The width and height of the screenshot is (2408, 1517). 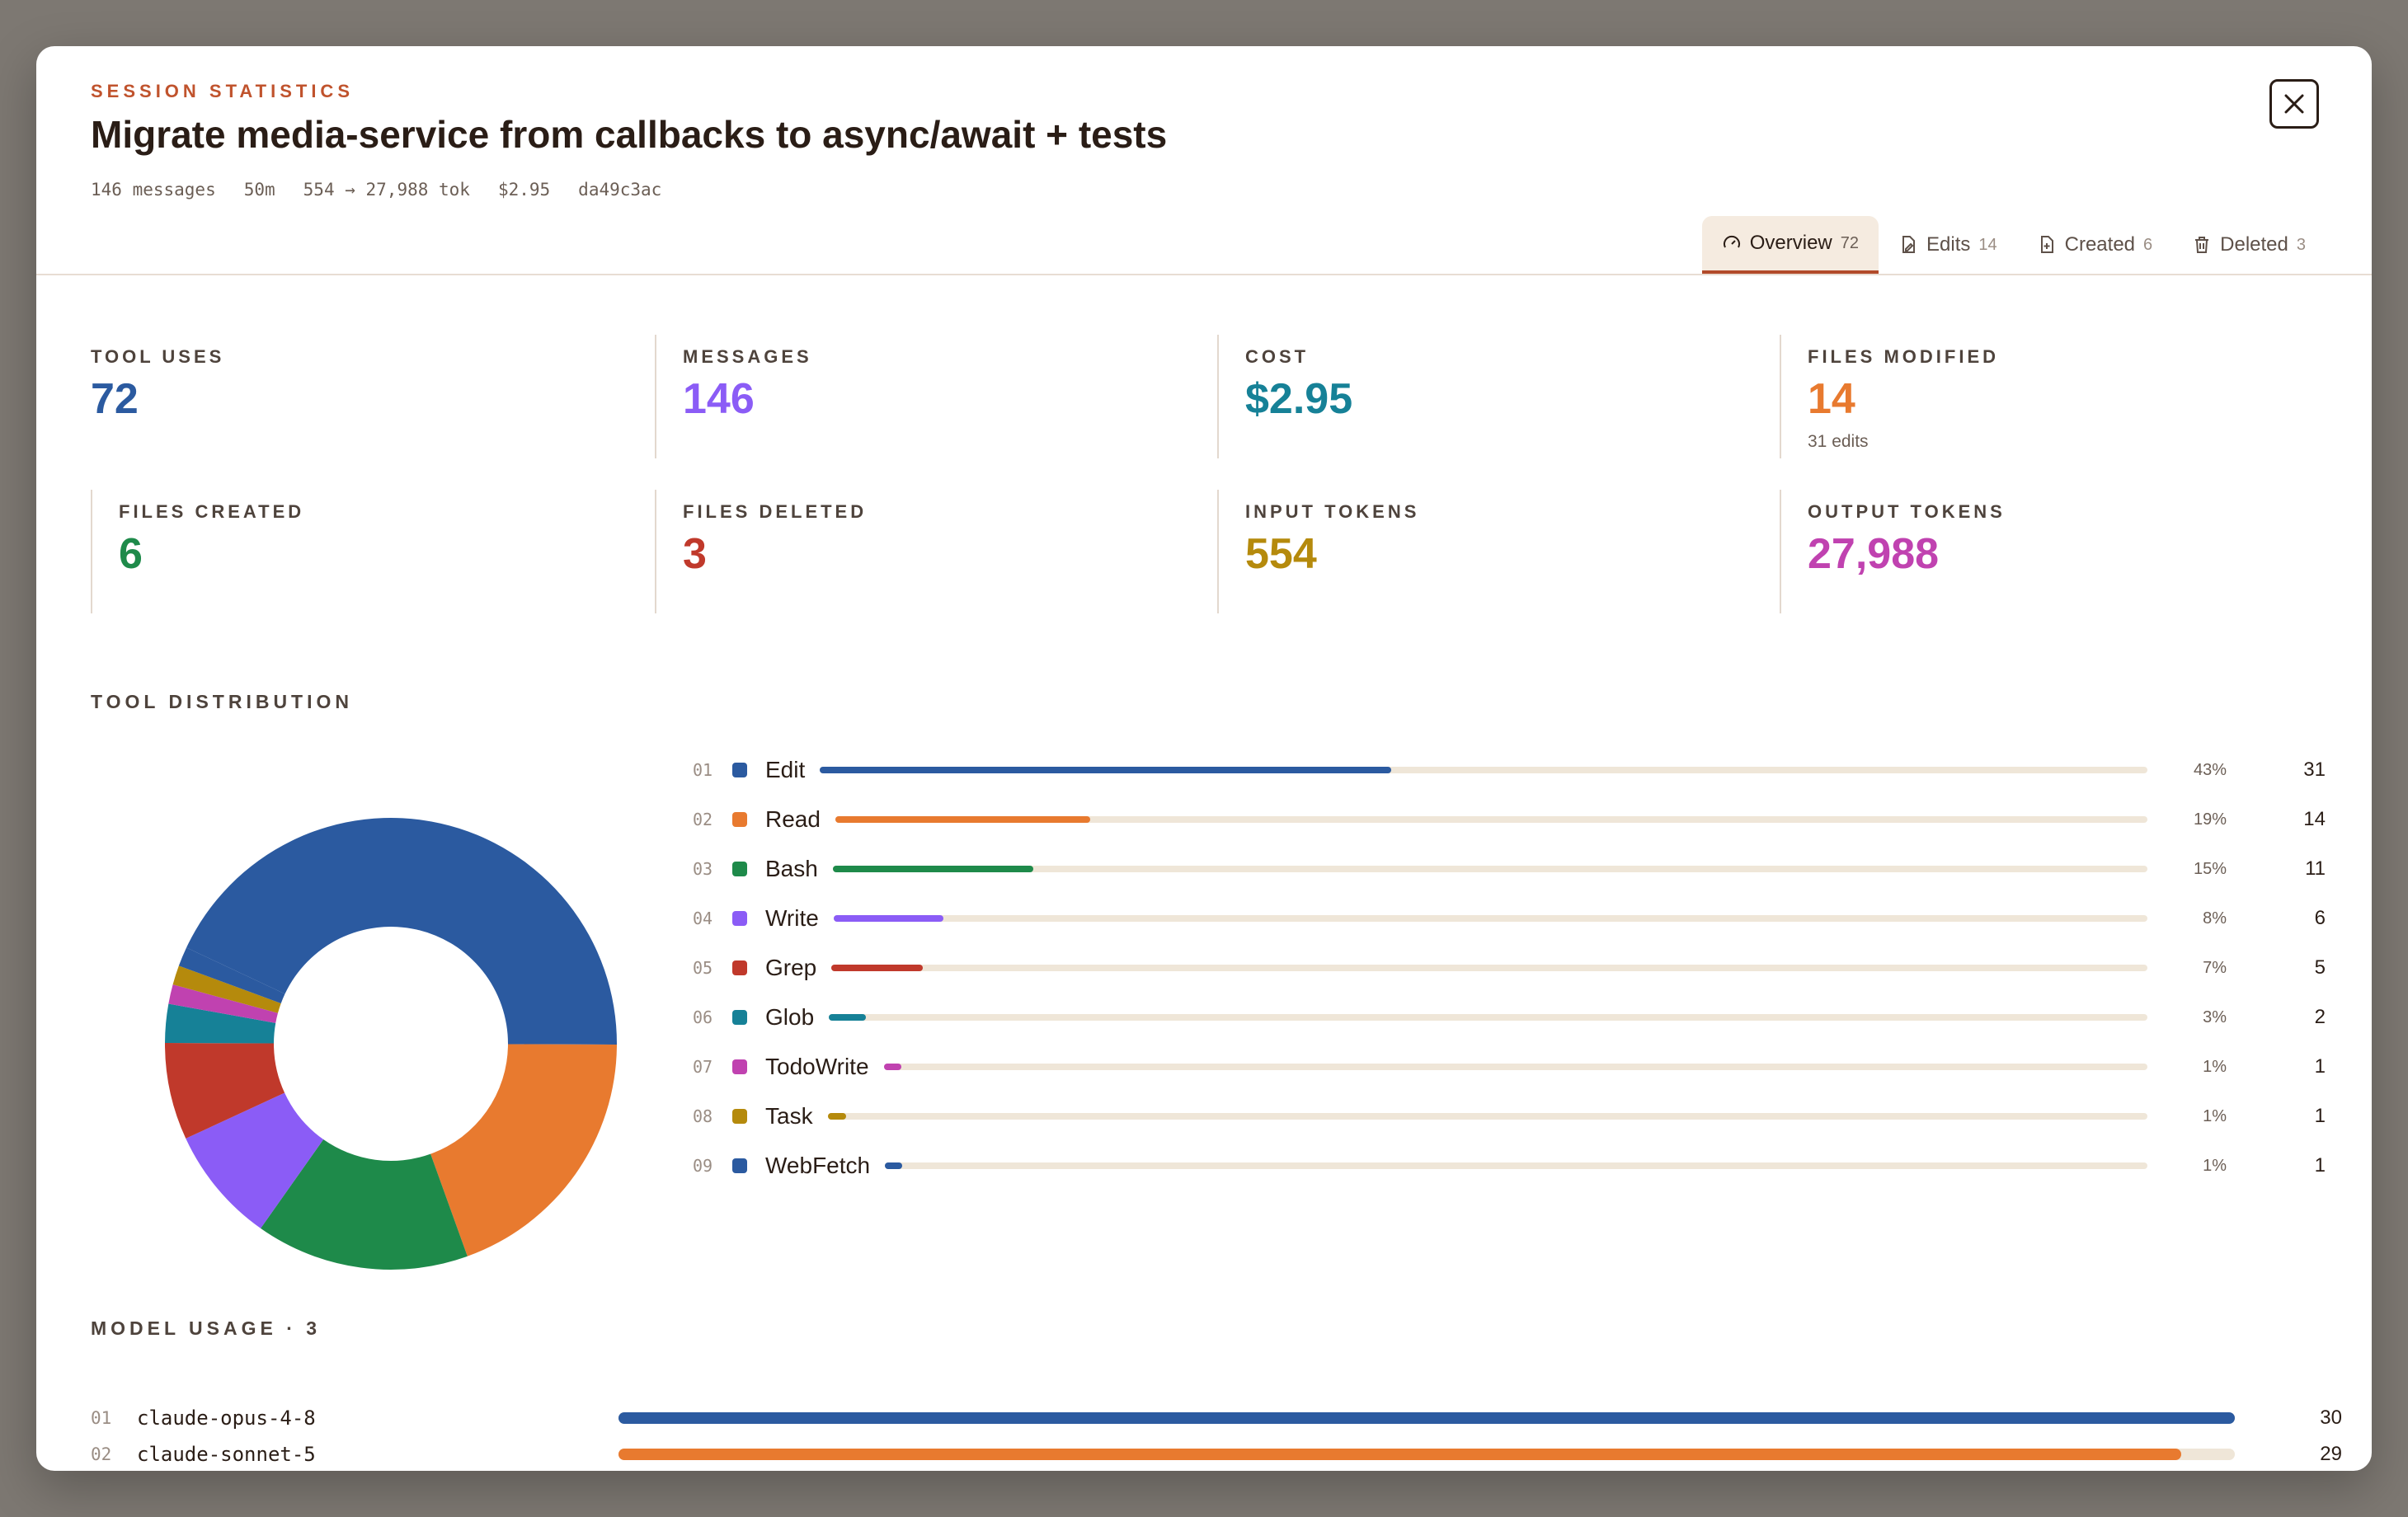 What do you see at coordinates (2301, 244) in the screenshot?
I see `tab-count: 3` at bounding box center [2301, 244].